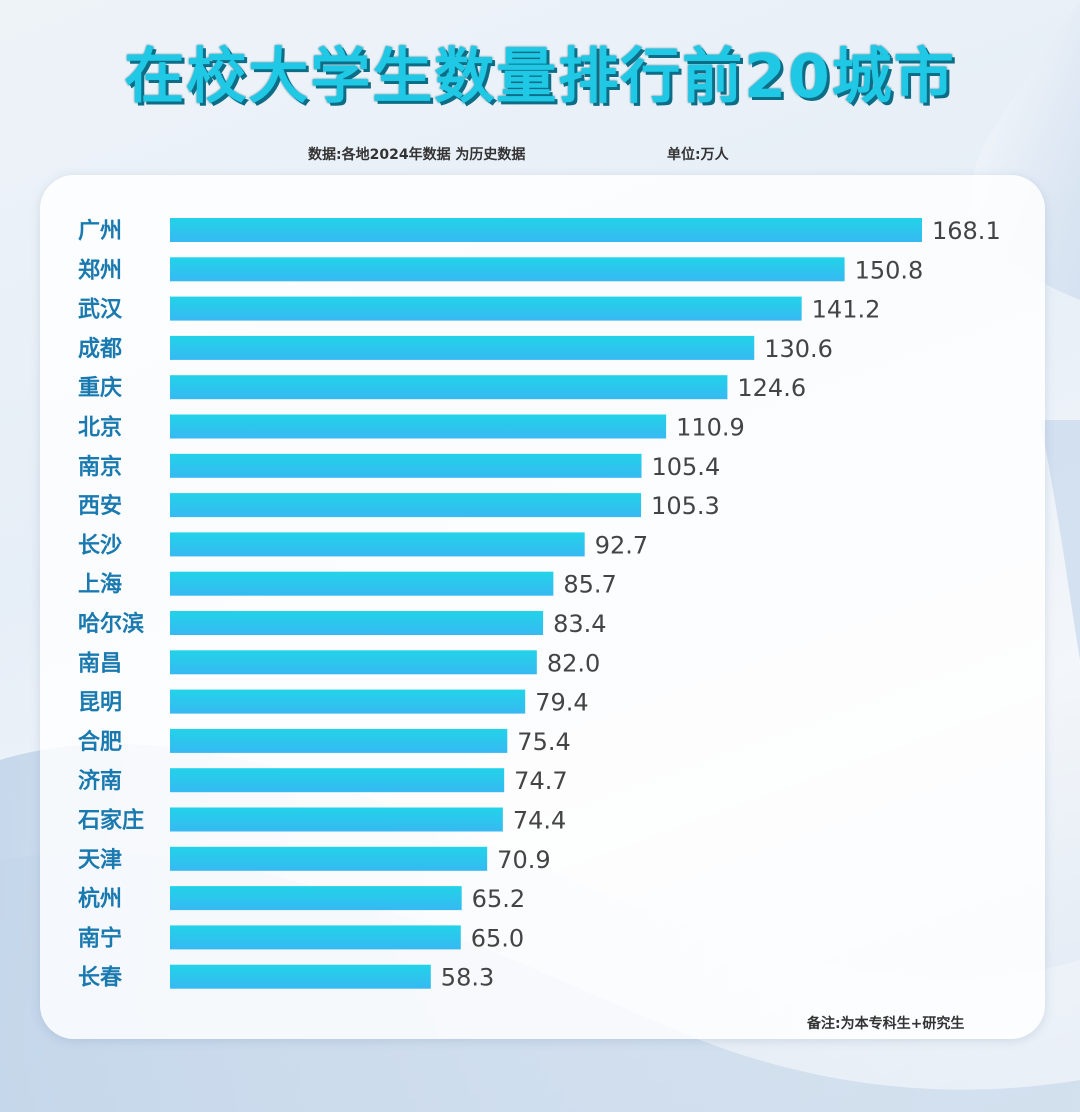 The image size is (1080, 1112). Describe the element at coordinates (100, 388) in the screenshot. I see `category-label: 重庆` at that location.